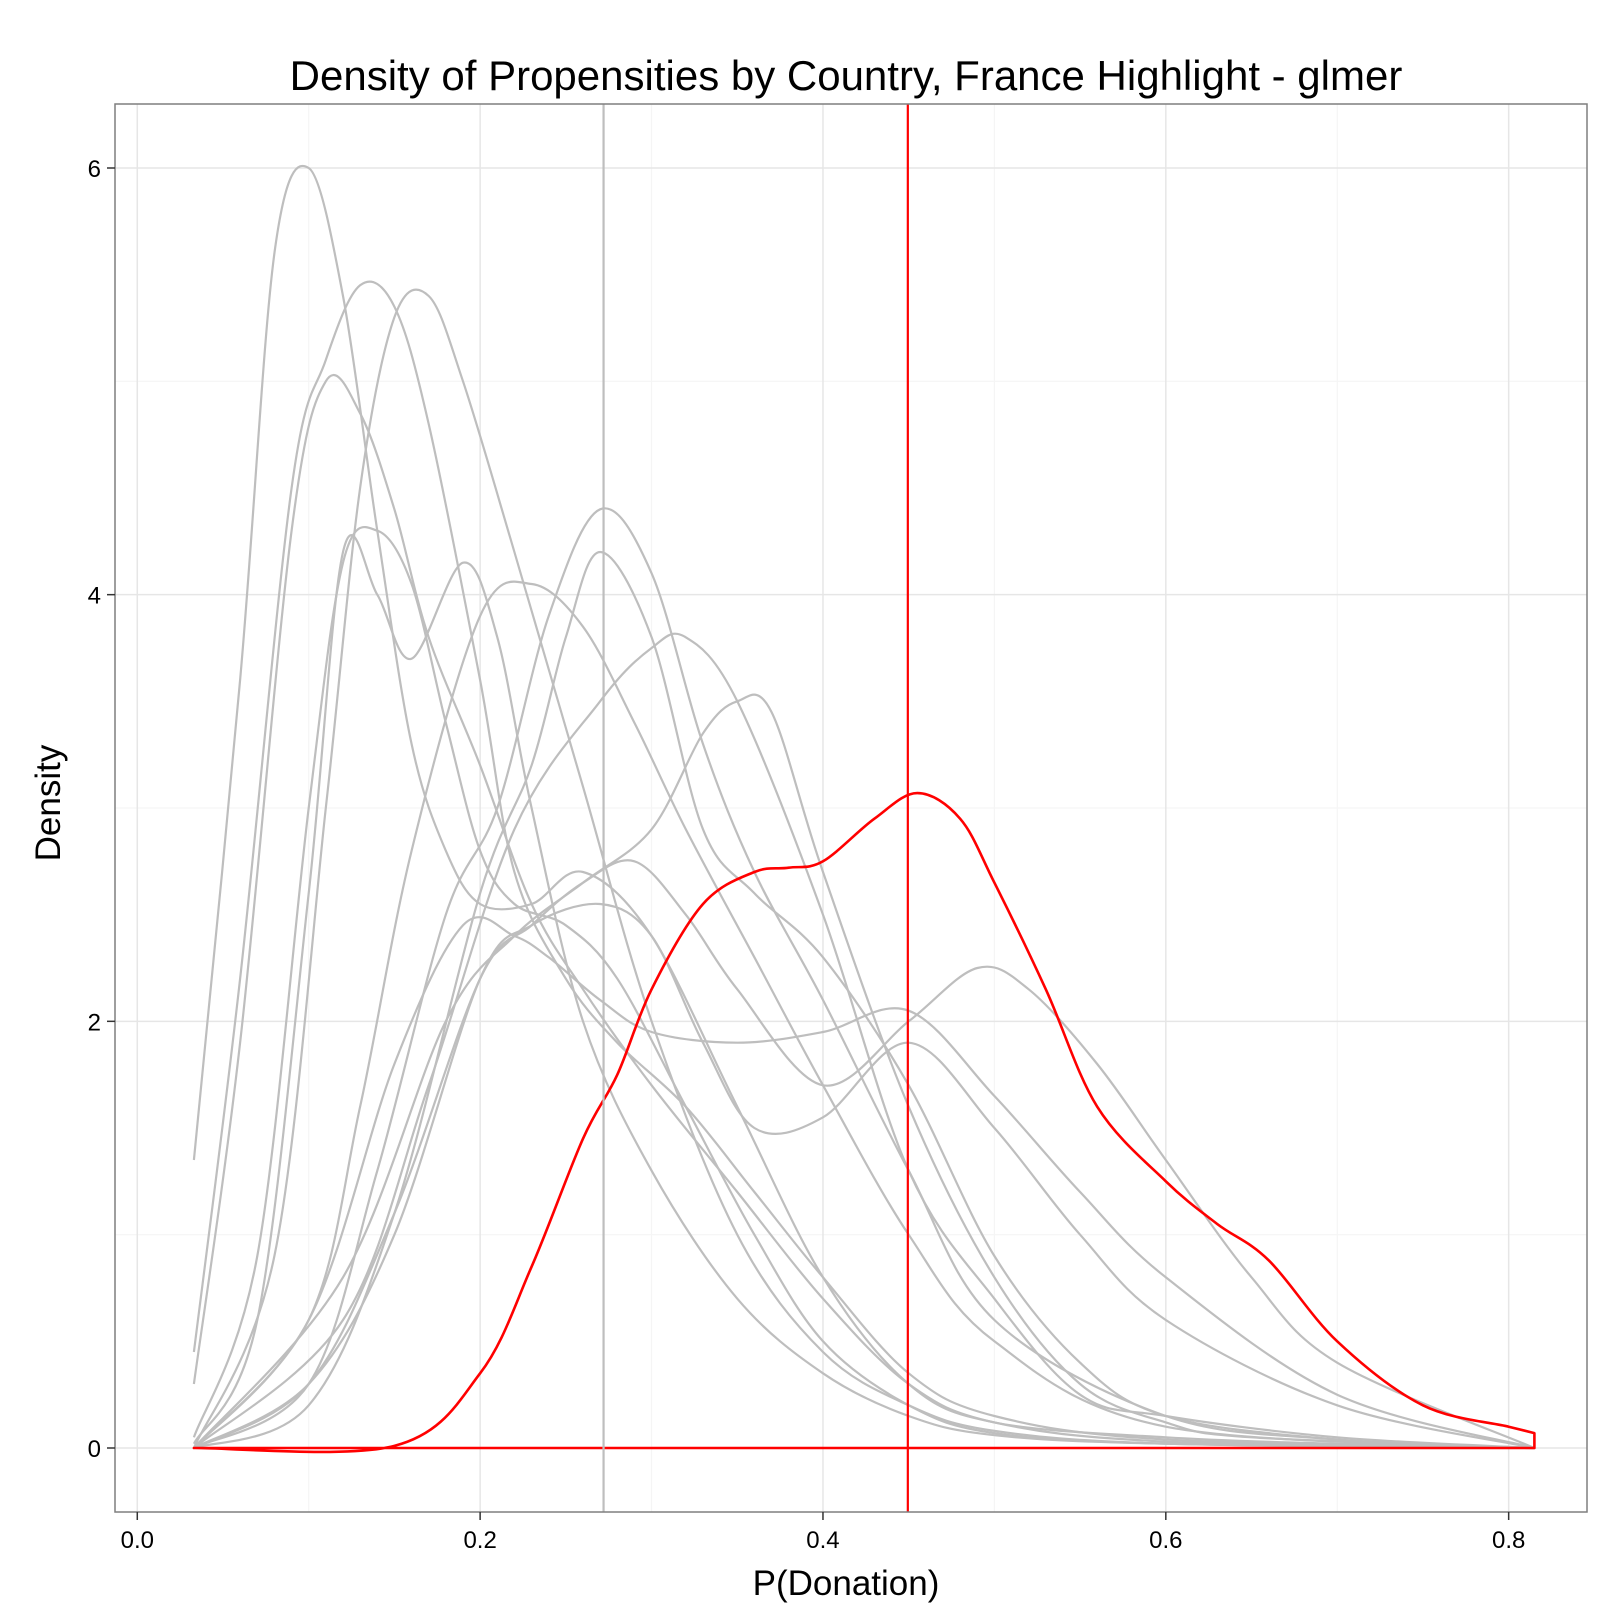 The width and height of the screenshot is (1610, 1610). What do you see at coordinates (94, 169) in the screenshot?
I see `y-tick-label: 6` at bounding box center [94, 169].